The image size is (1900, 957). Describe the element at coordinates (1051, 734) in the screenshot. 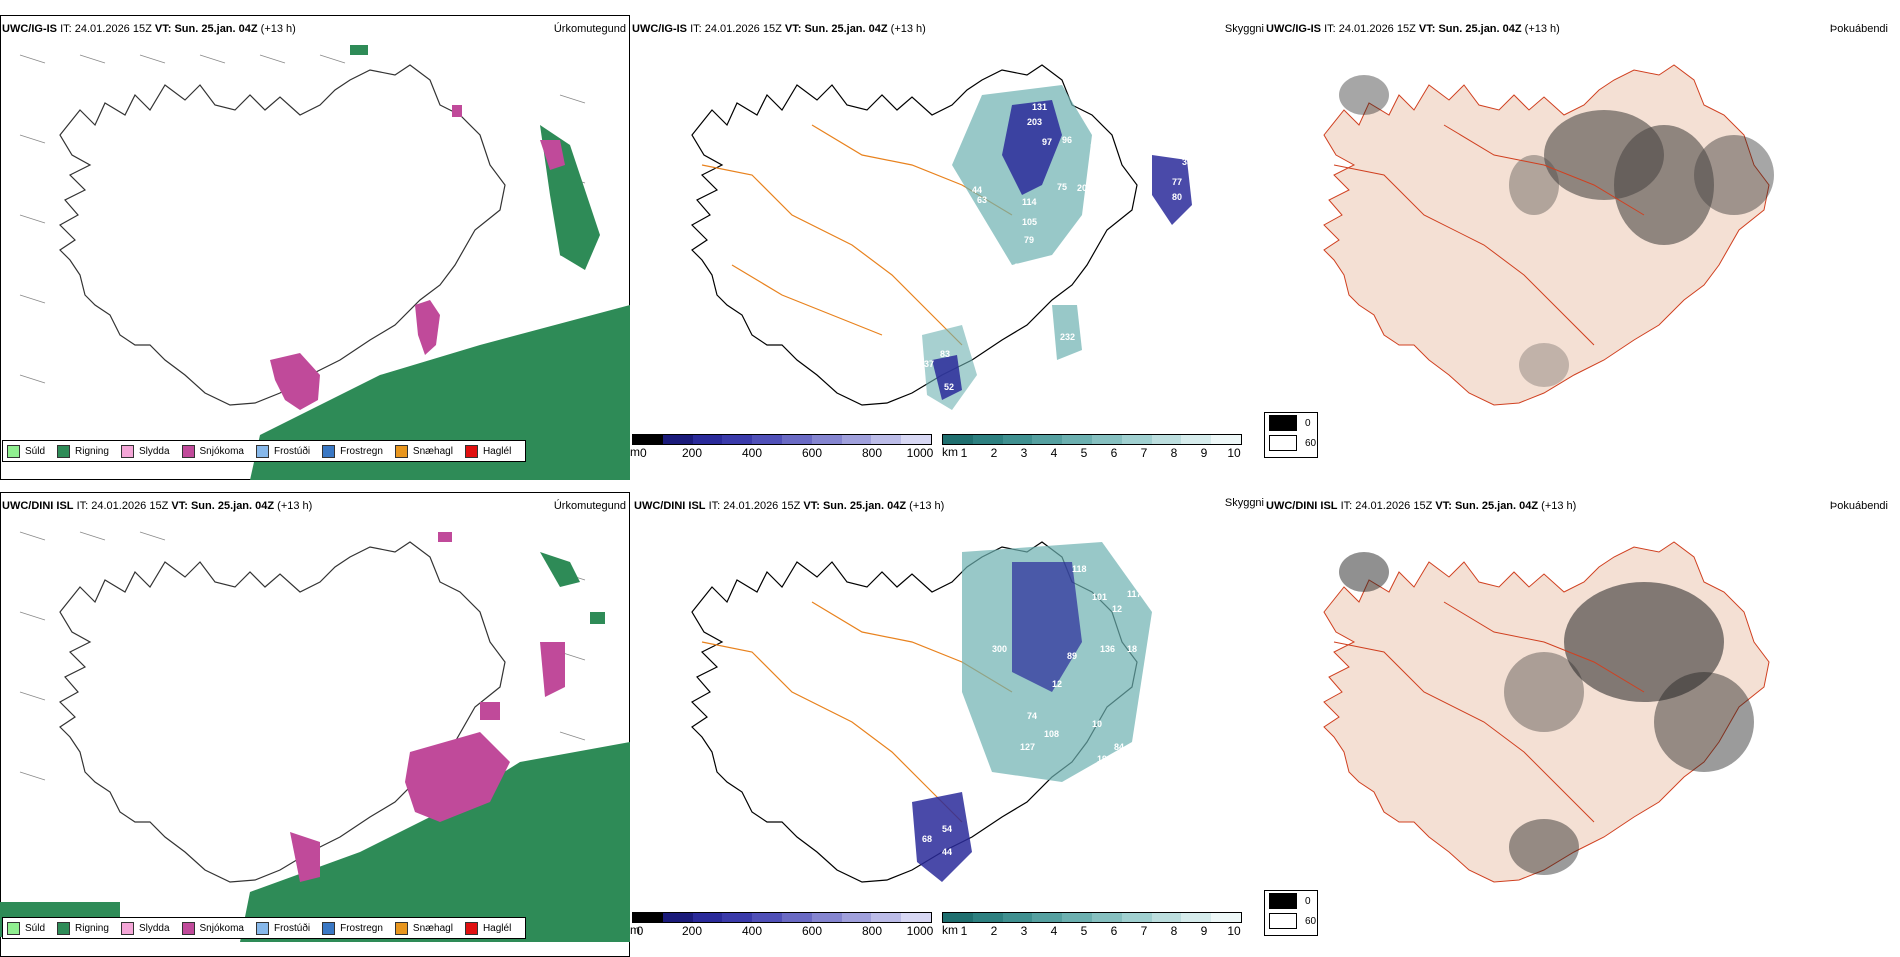

I see `ceiling-value: 108` at that location.